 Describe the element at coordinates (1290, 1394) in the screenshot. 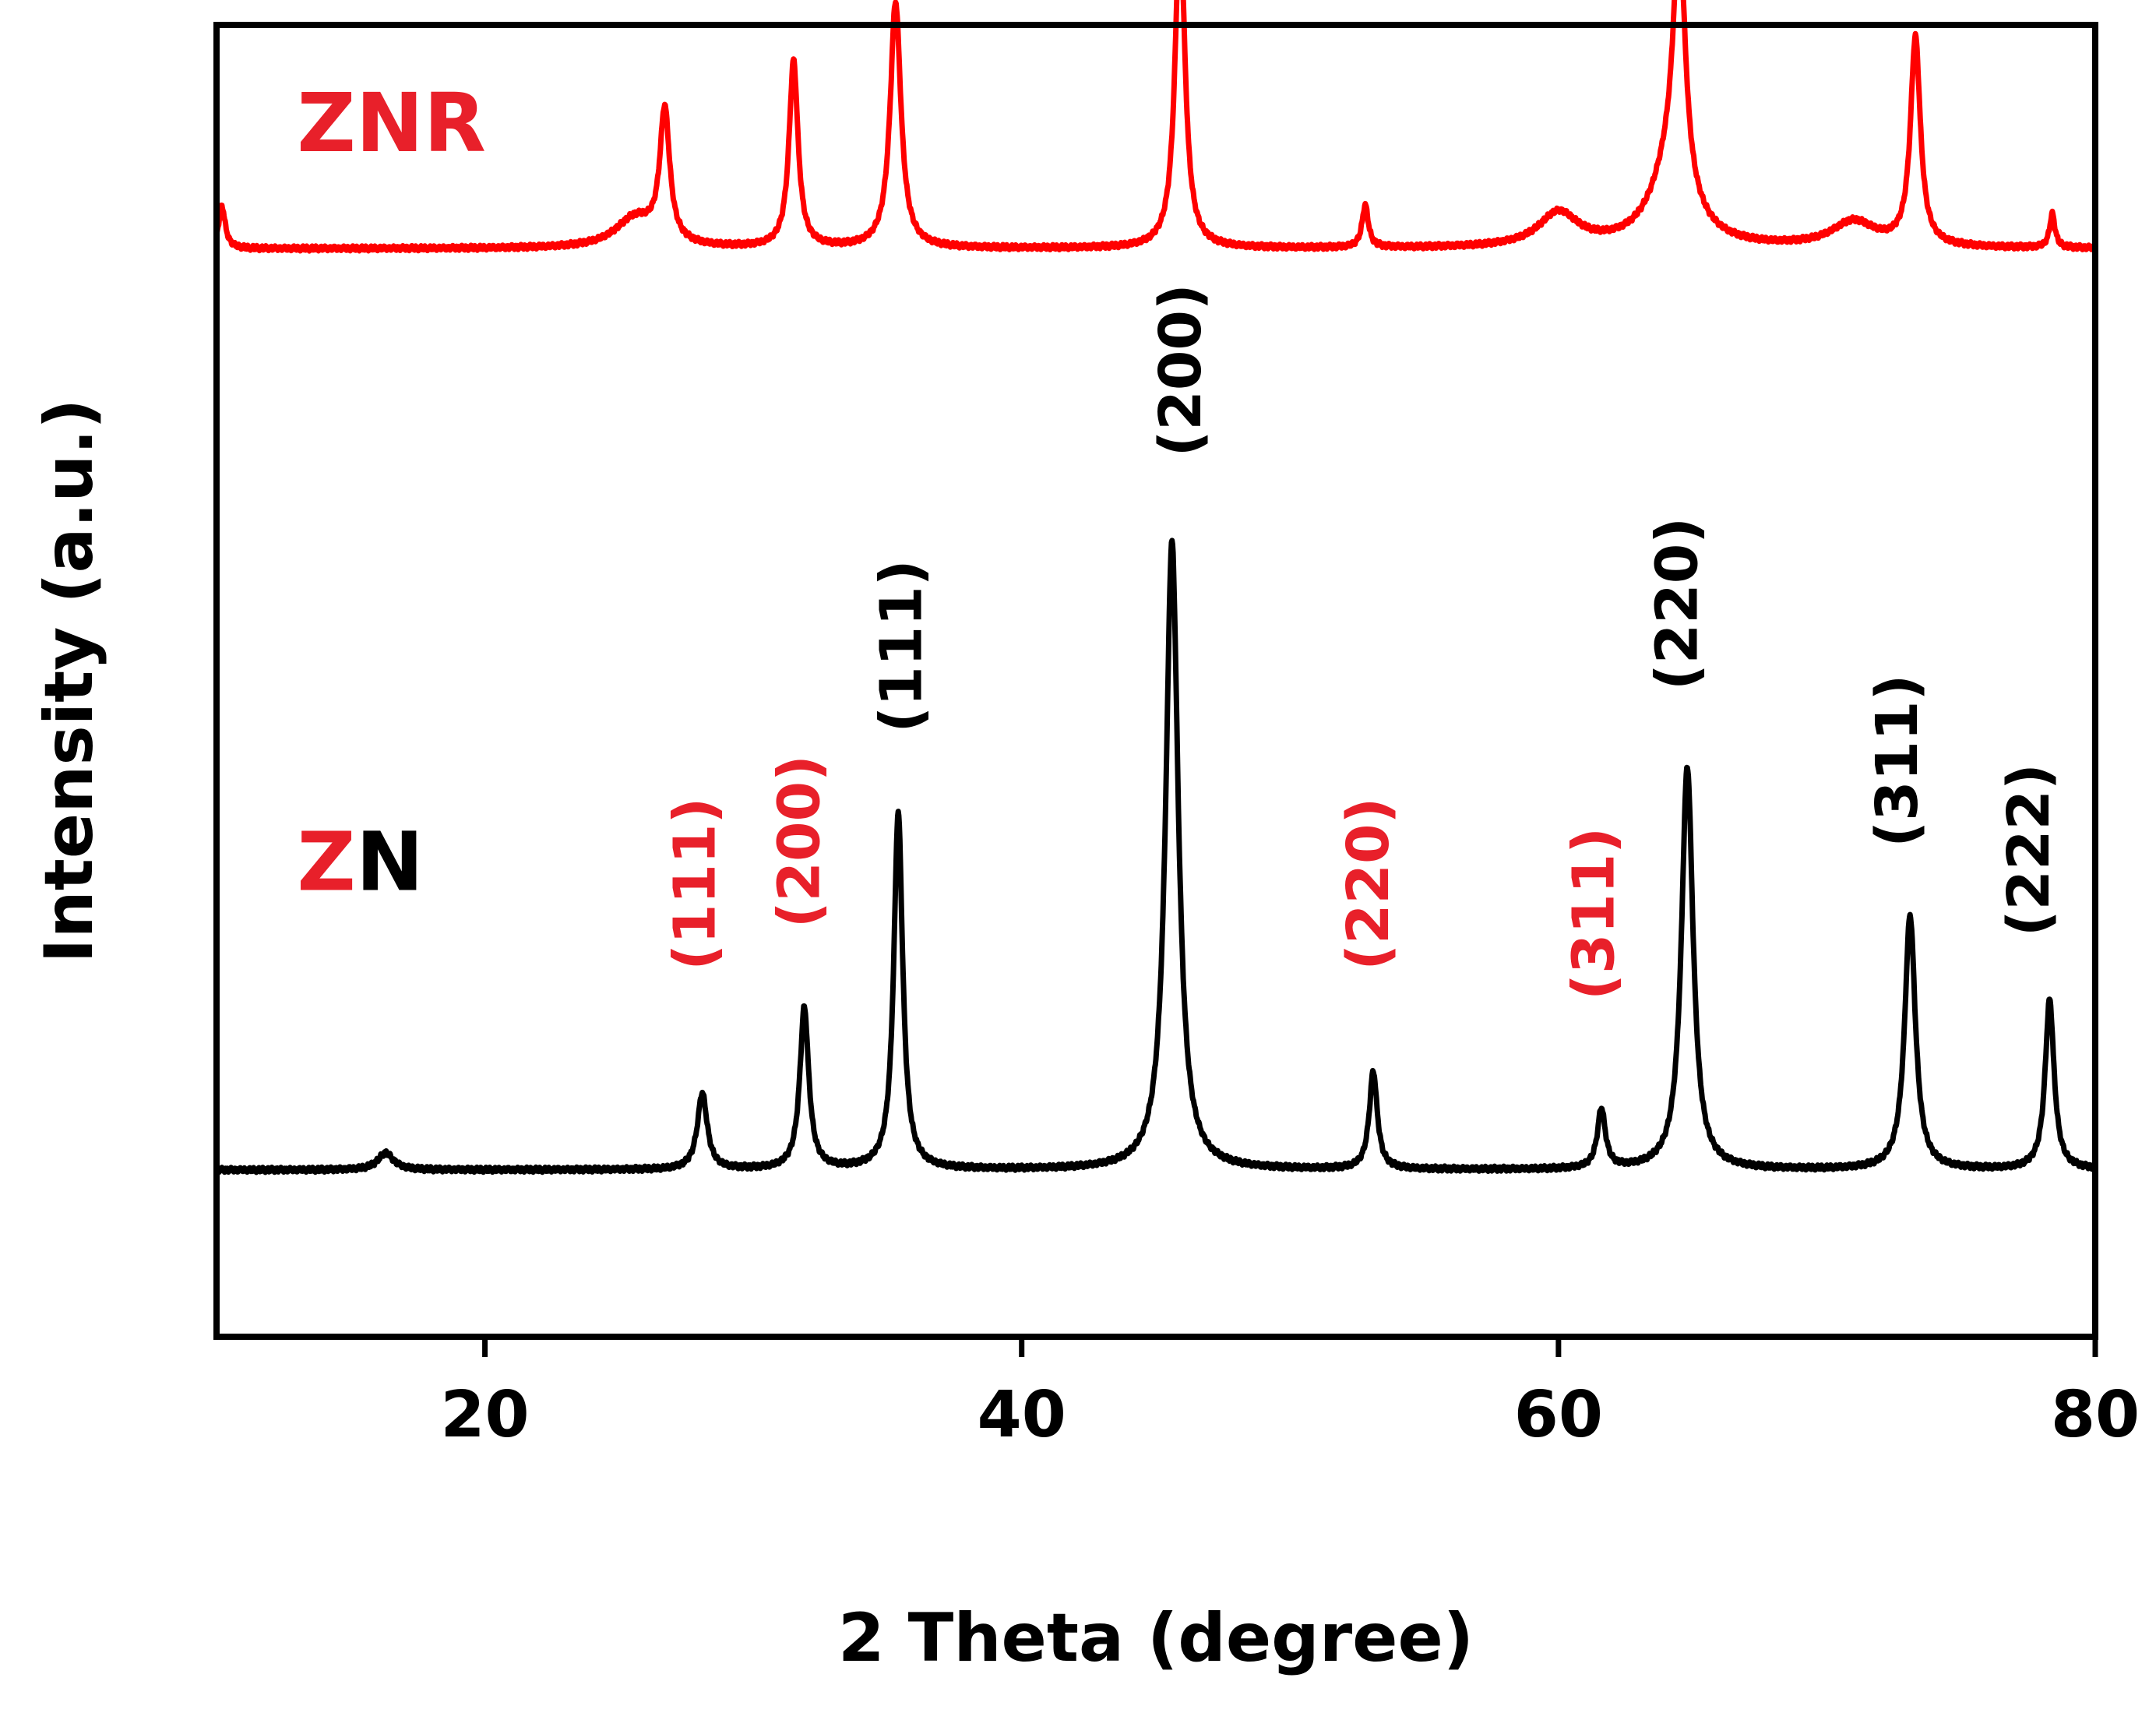

I see `x-axis: 20 40 60 80` at that location.